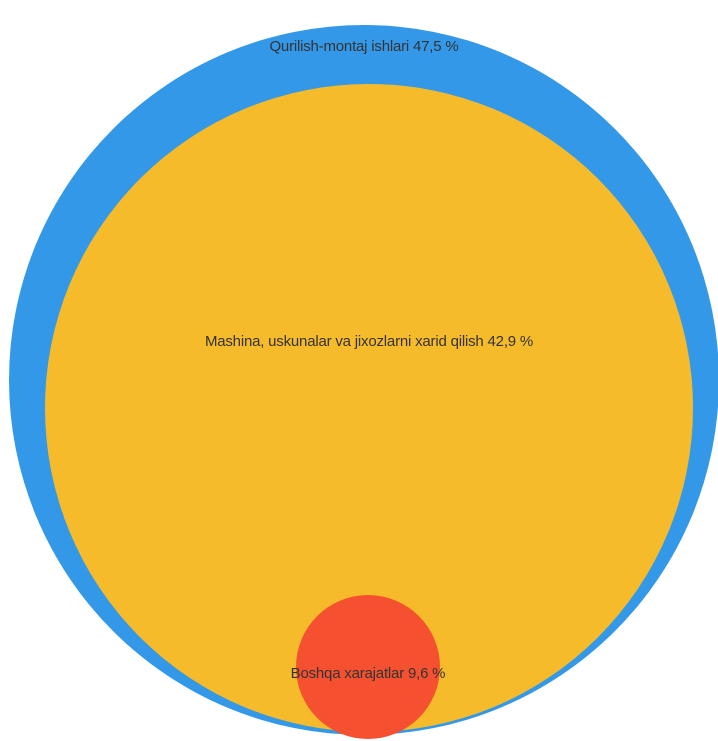 The height and width of the screenshot is (741, 718). What do you see at coordinates (363, 46) in the screenshot?
I see `bubble-label-qurilish-montaj-ishlari: Qurilish-montaj ishlari 47,5 %` at bounding box center [363, 46].